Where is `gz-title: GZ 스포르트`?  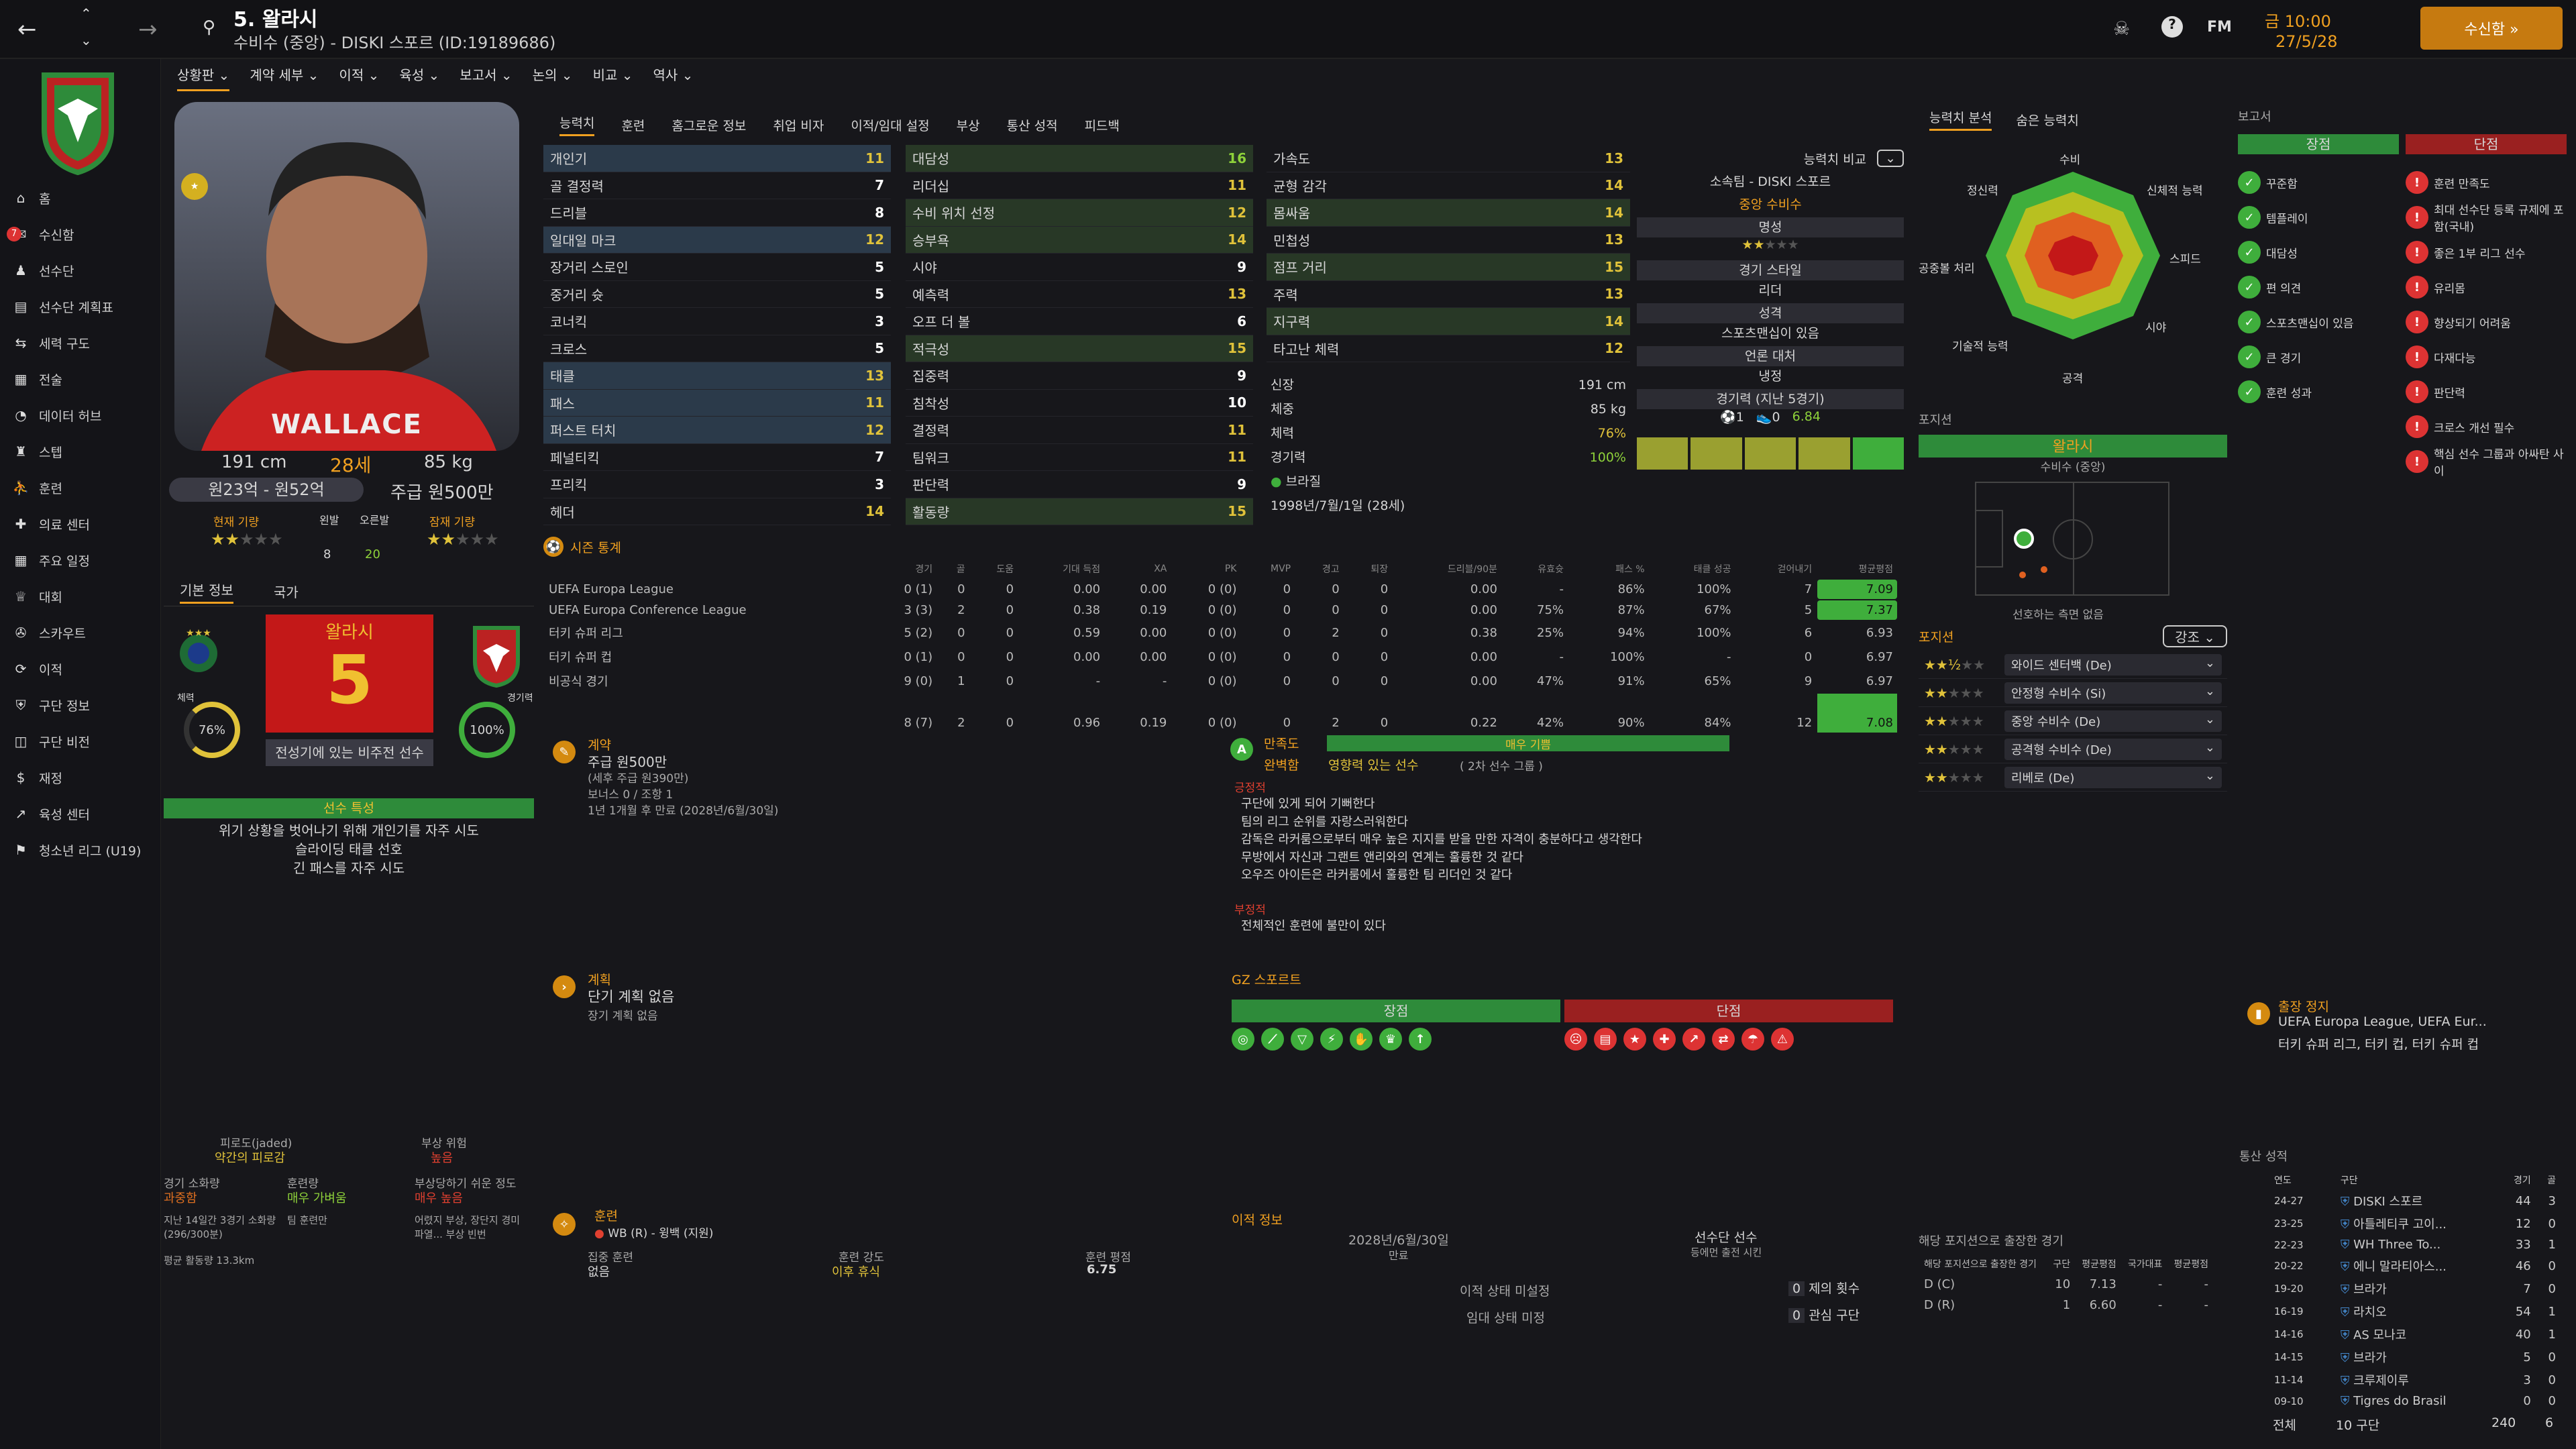
gz-title: GZ 스포르트 is located at coordinates (1266, 980).